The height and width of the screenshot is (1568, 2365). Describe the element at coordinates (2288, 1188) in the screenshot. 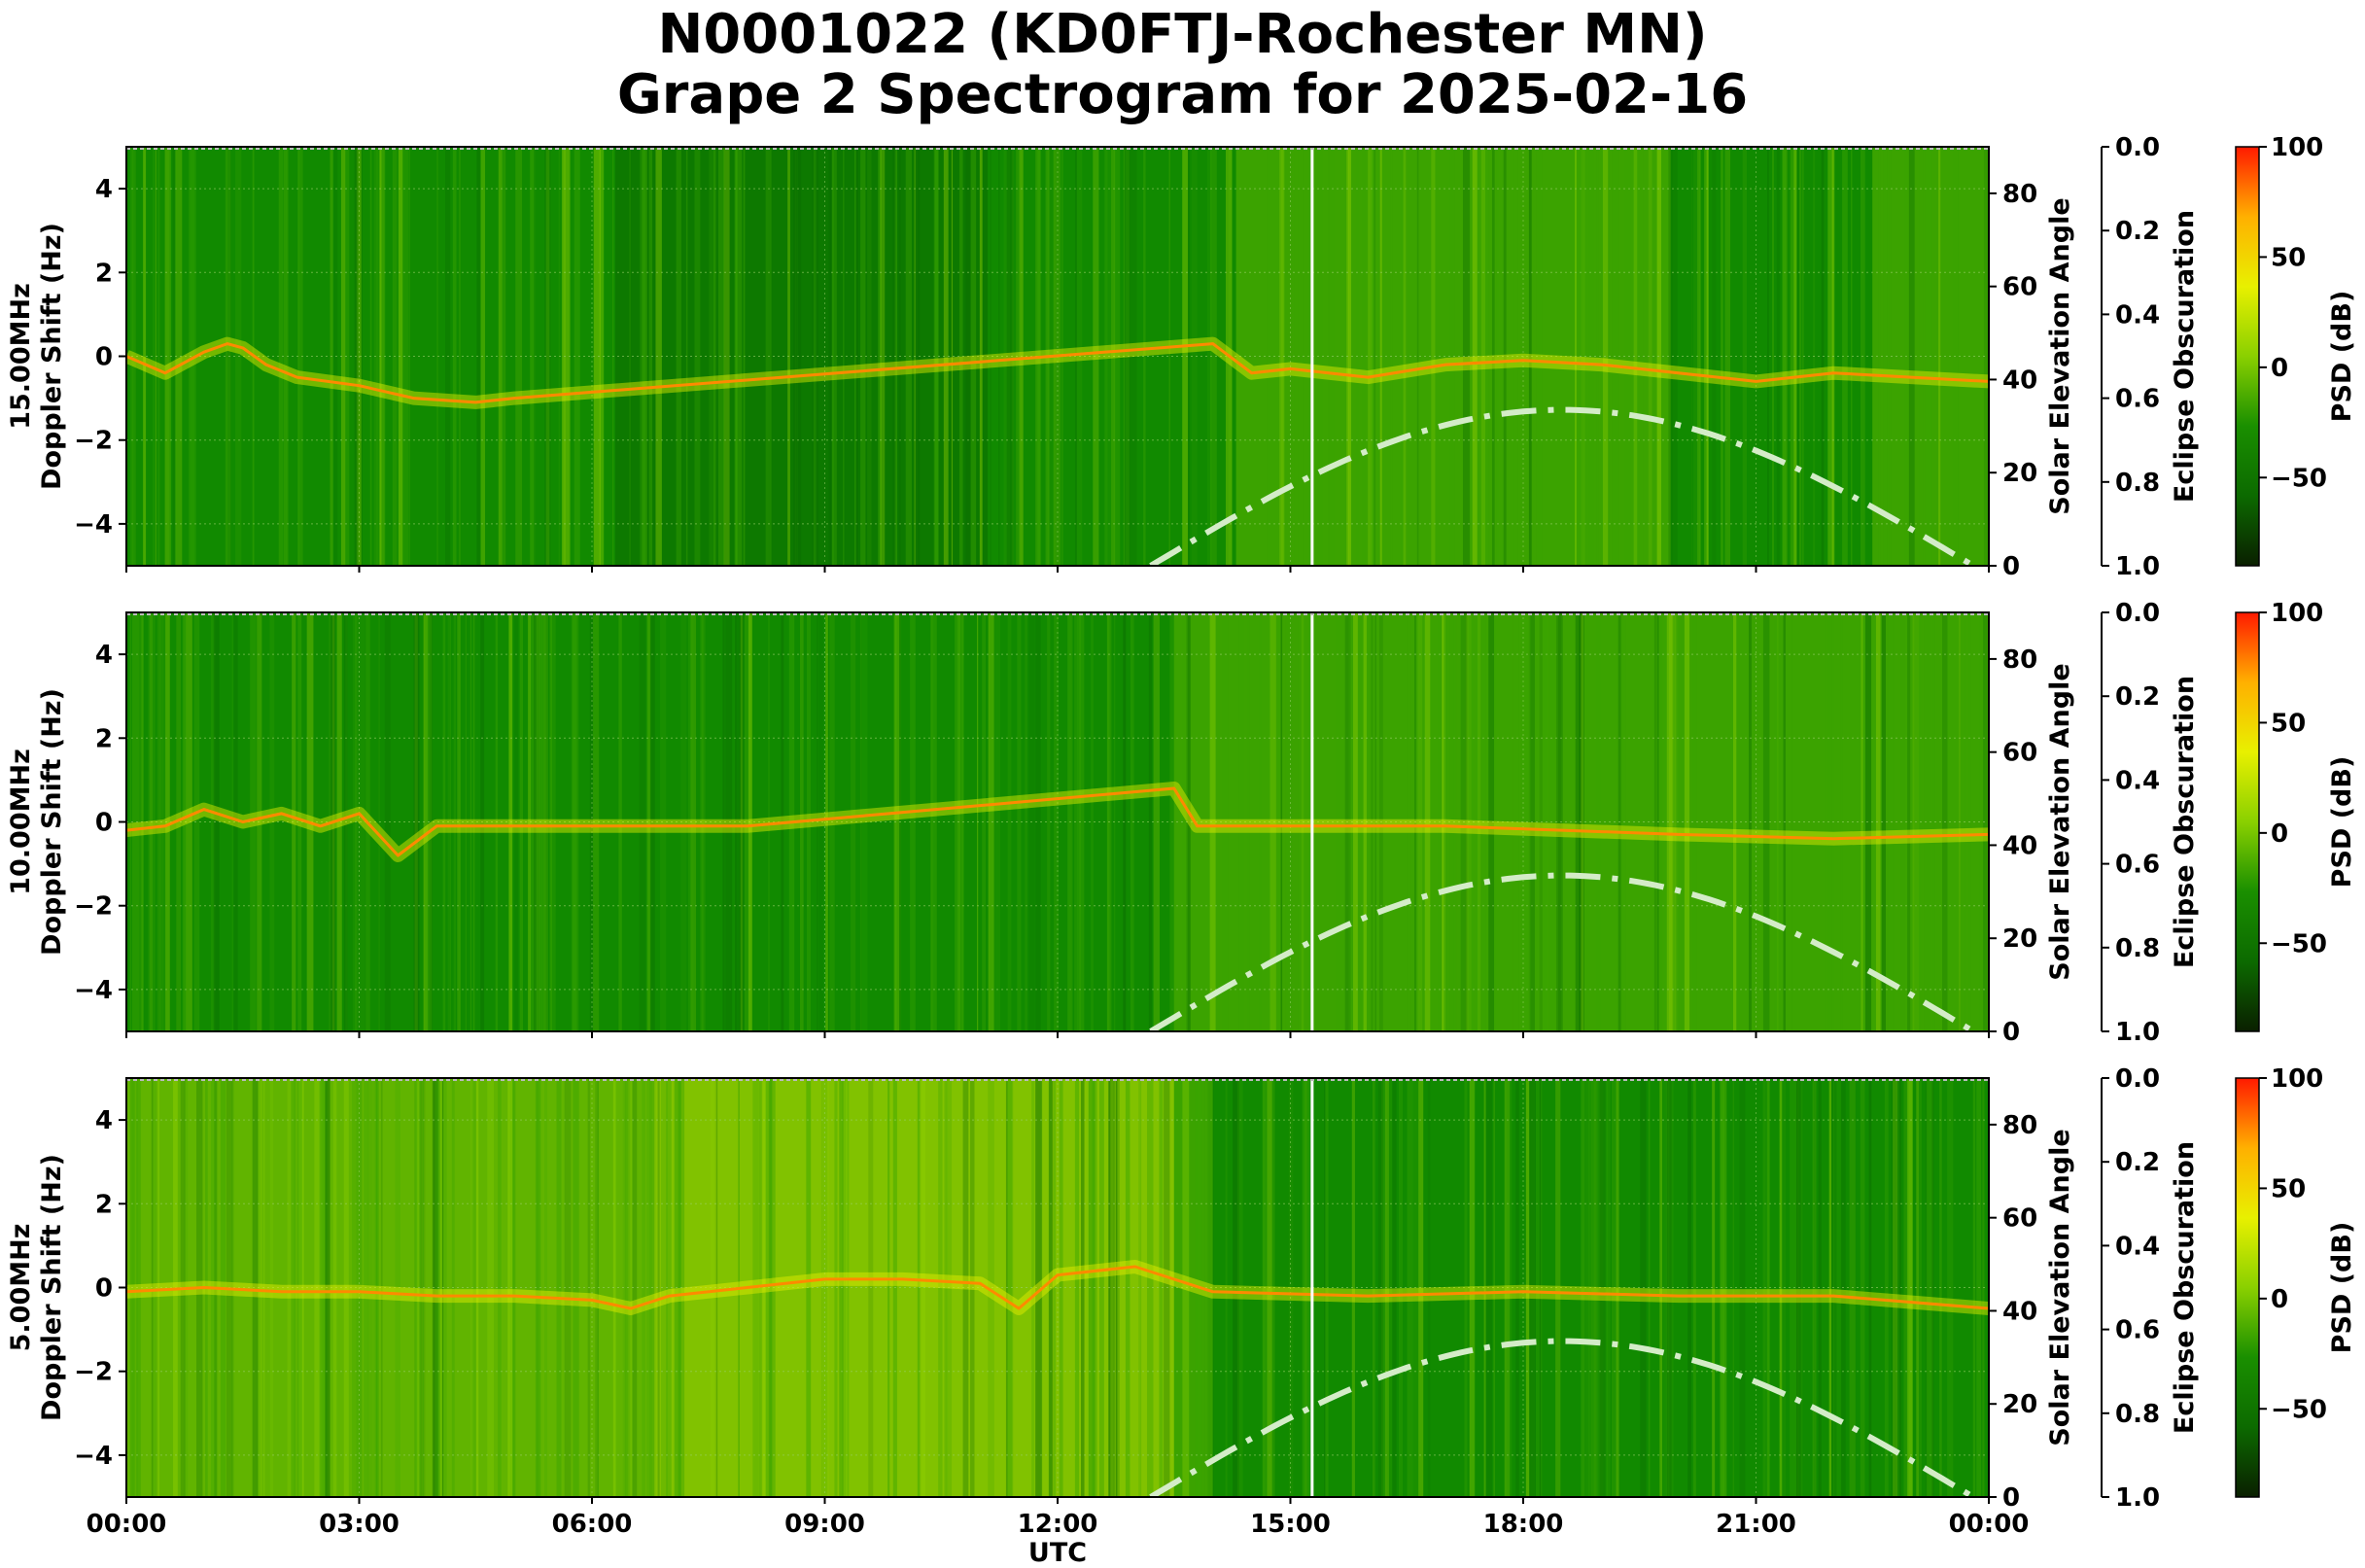

I see `cbar-tick-label: 50` at that location.